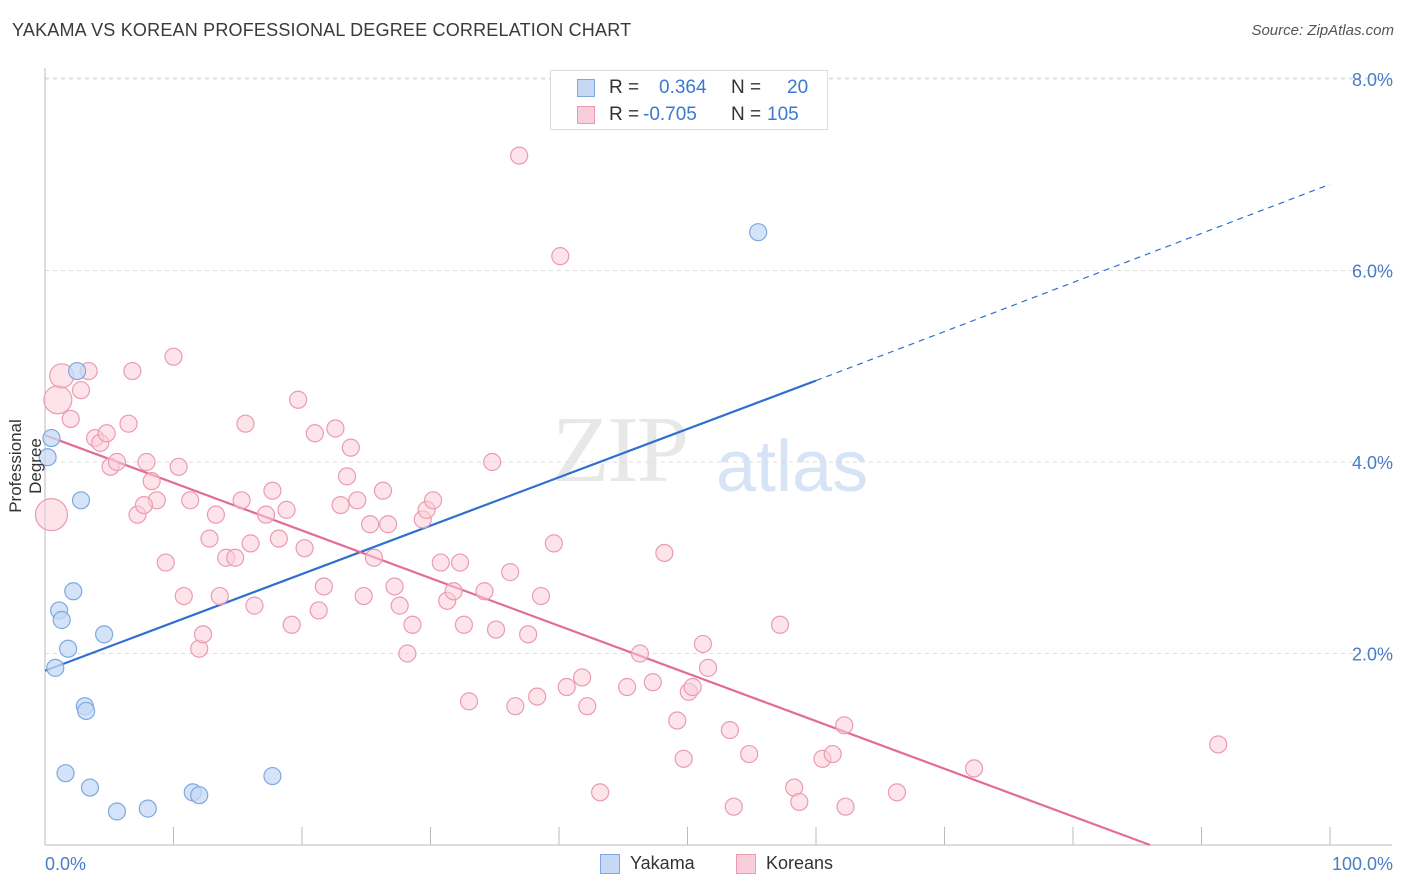  What do you see at coordinates (1073, 282) in the screenshot?
I see `yakama-trend-extension` at bounding box center [1073, 282].